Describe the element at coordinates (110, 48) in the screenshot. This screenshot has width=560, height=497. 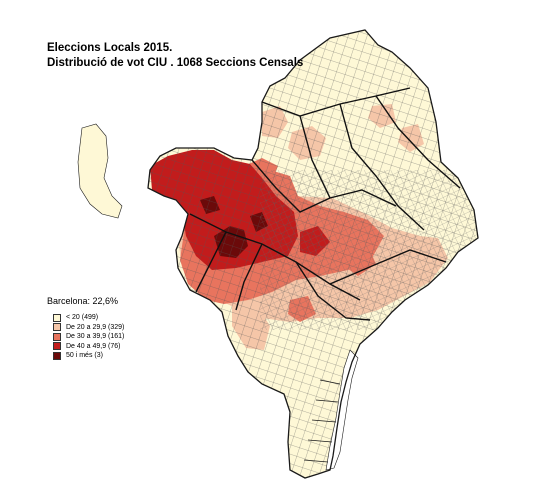
I see `map-title: Eleccions Locals 2015.` at that location.